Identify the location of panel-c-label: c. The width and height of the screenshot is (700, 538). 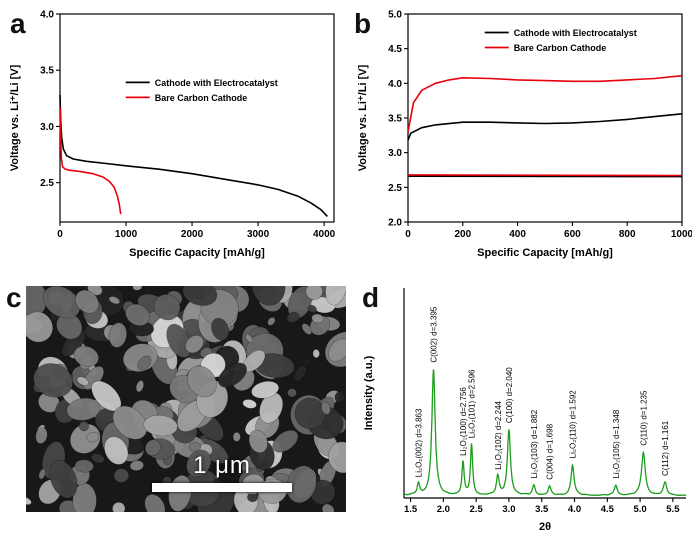
(14, 297).